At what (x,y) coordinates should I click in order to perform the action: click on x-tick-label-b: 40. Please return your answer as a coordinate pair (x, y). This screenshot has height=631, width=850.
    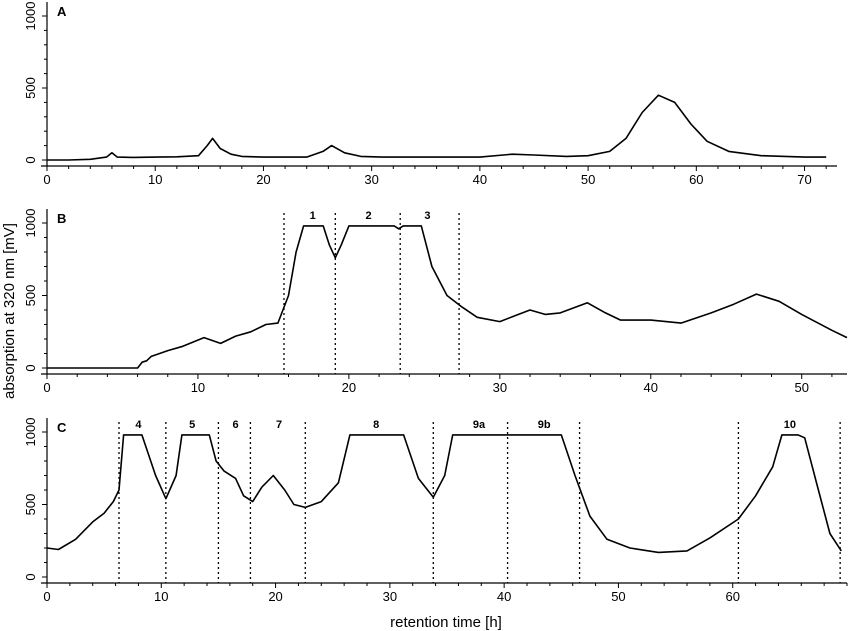
    Looking at the image, I should click on (651, 387).